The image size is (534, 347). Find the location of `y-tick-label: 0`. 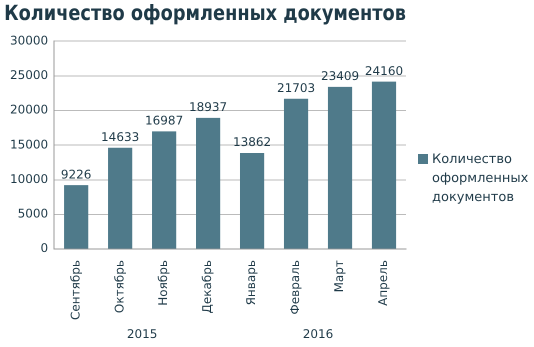

y-tick-label: 0 is located at coordinates (44, 248).